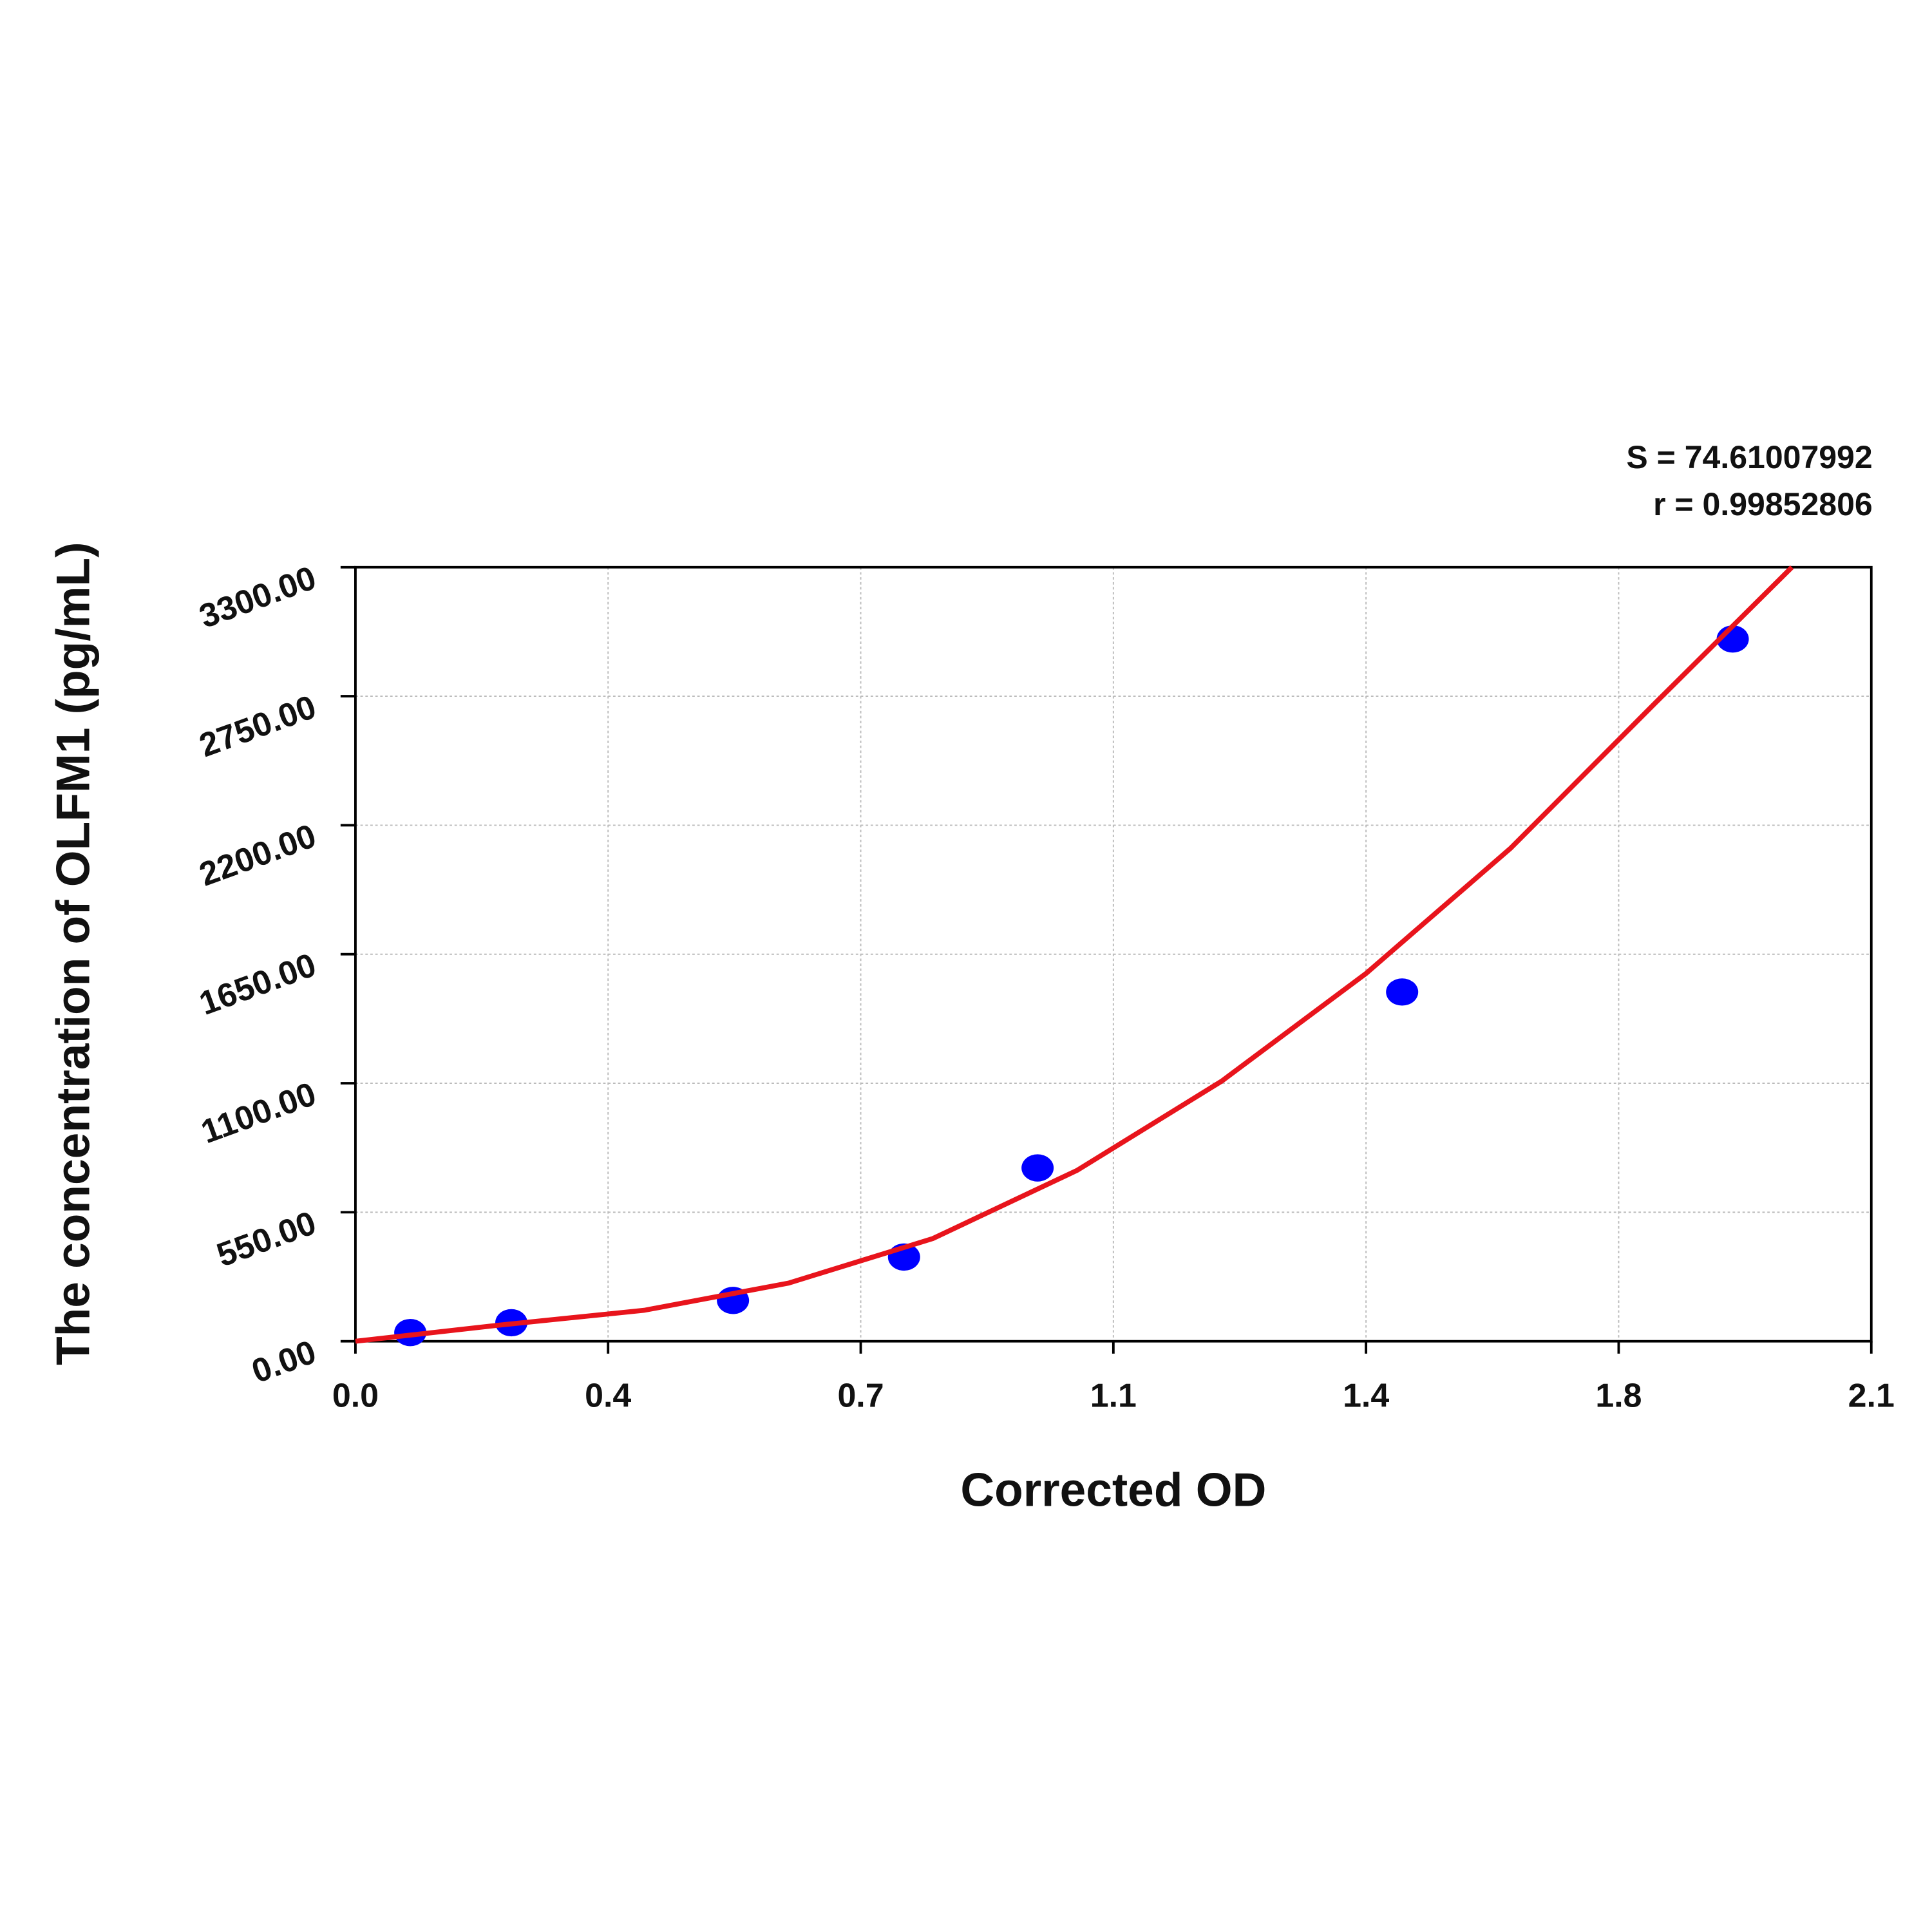 This screenshot has height=1932, width=1932. What do you see at coordinates (1113, 1490) in the screenshot?
I see `x-axis-label: Corrected OD` at bounding box center [1113, 1490].